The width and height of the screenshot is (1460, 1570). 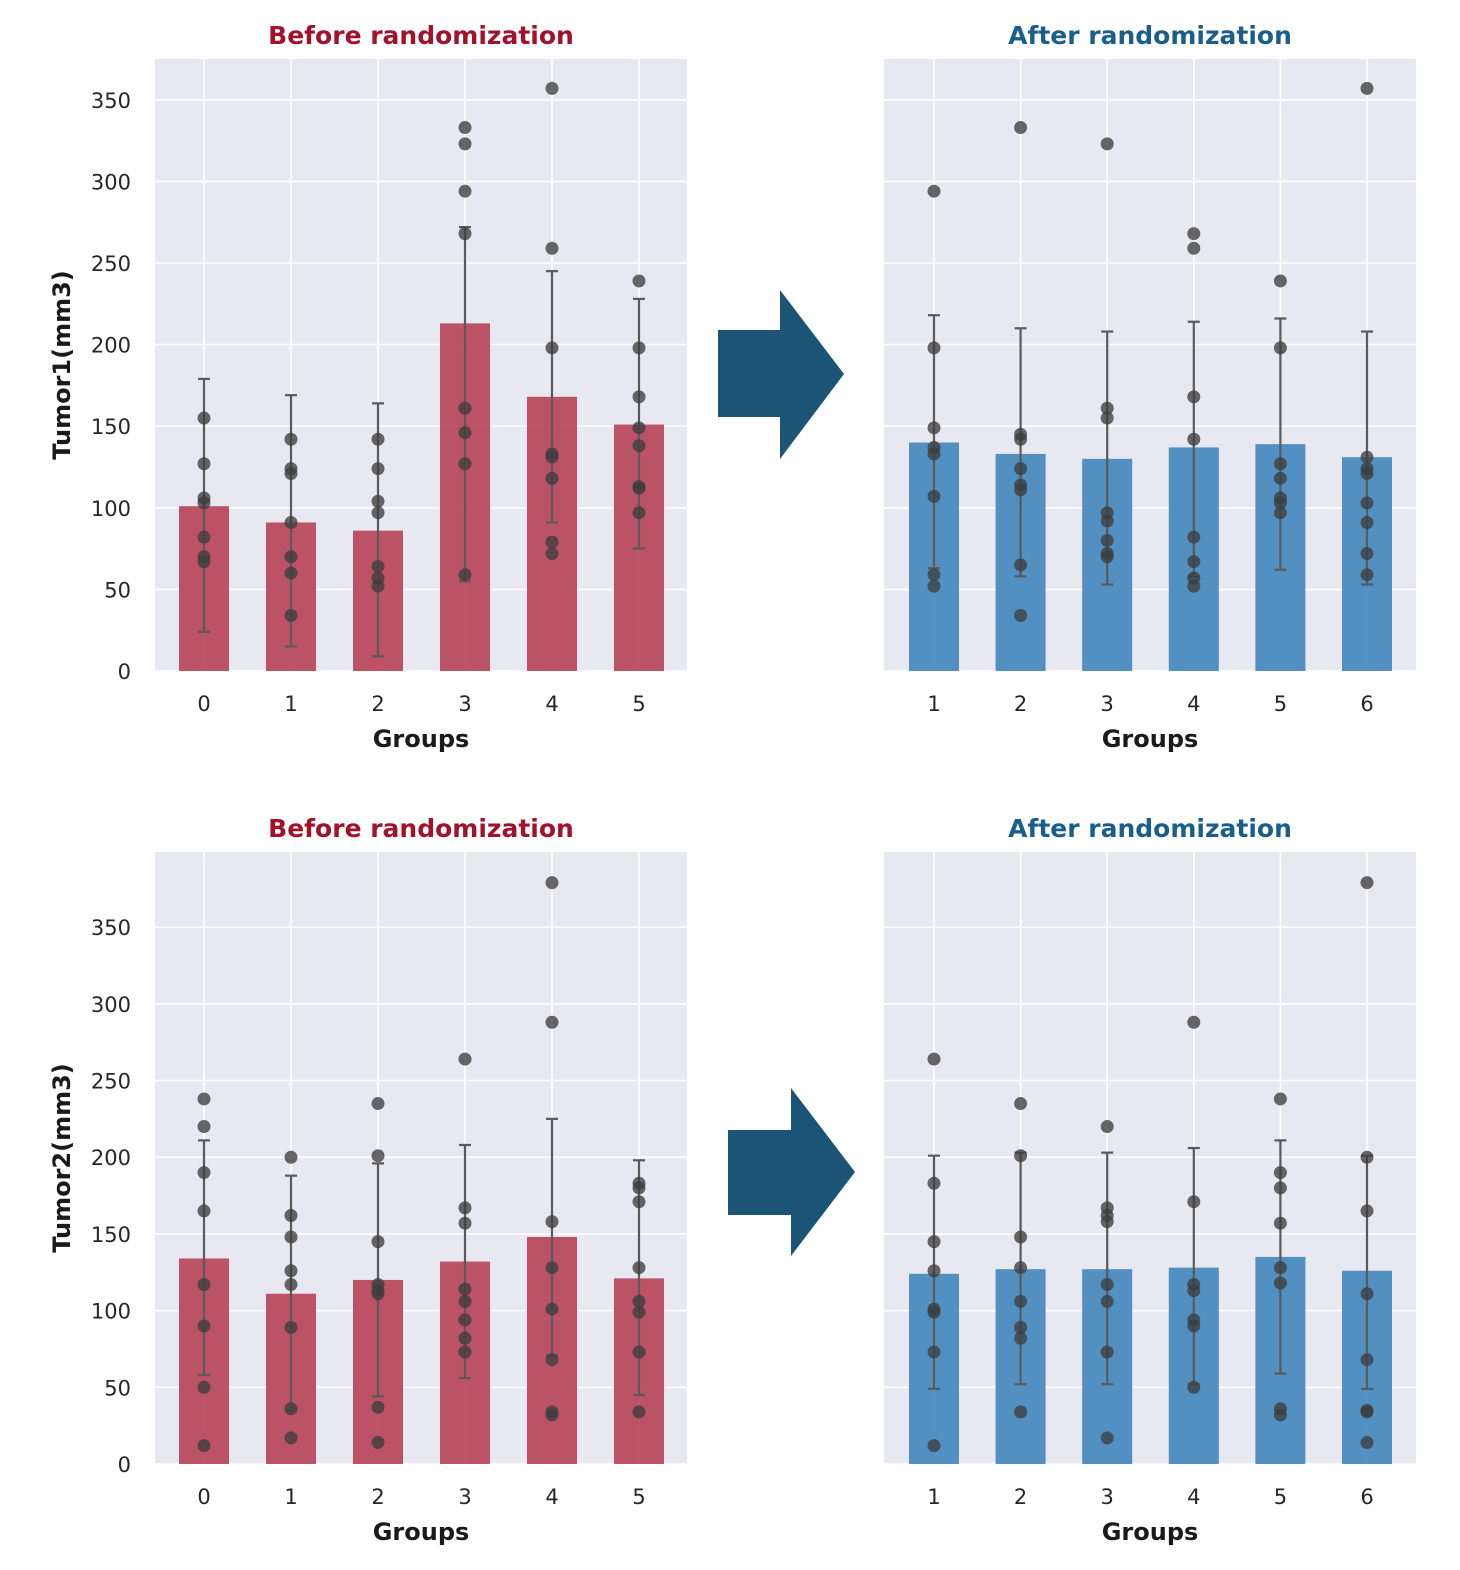 What do you see at coordinates (117, 1388) in the screenshot?
I see `tumor2-before-ytick-label: 50` at bounding box center [117, 1388].